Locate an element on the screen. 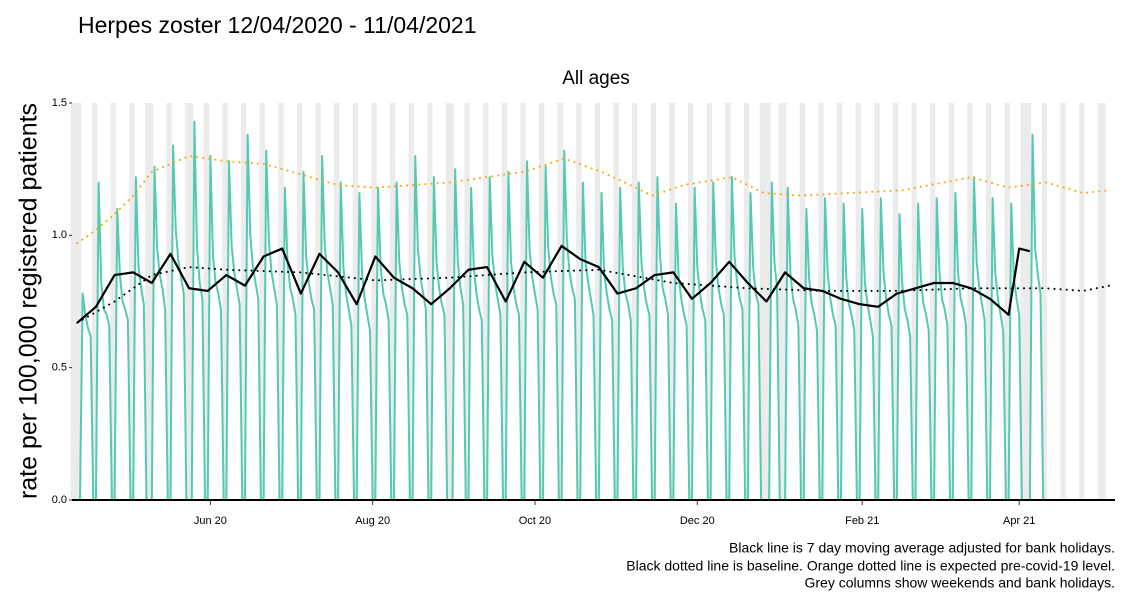 The image size is (1125, 596). x-tick-label: Dec 20 is located at coordinates (697, 521).